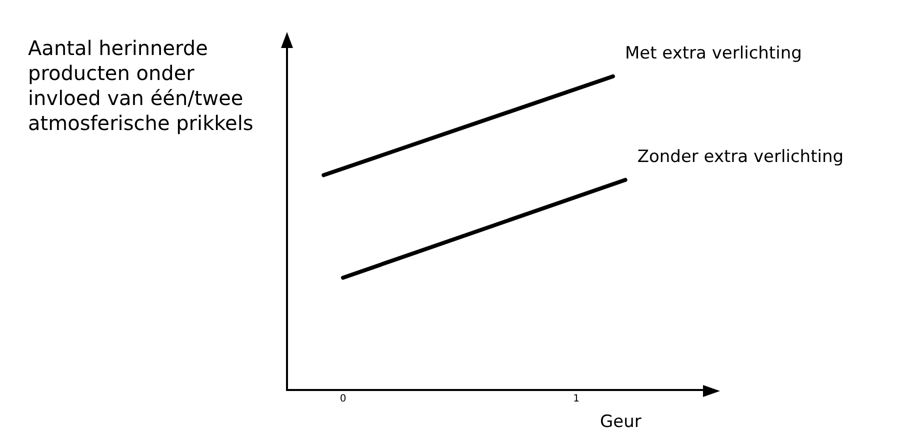  What do you see at coordinates (343, 399) in the screenshot?
I see `x-tick-label: 0` at bounding box center [343, 399].